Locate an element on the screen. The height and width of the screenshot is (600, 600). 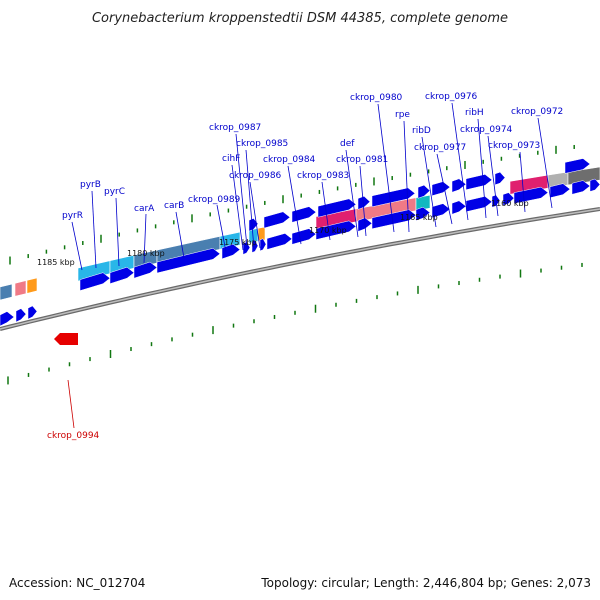
scale-label-1185: 1185 kbp is located at coordinates (56, 262).